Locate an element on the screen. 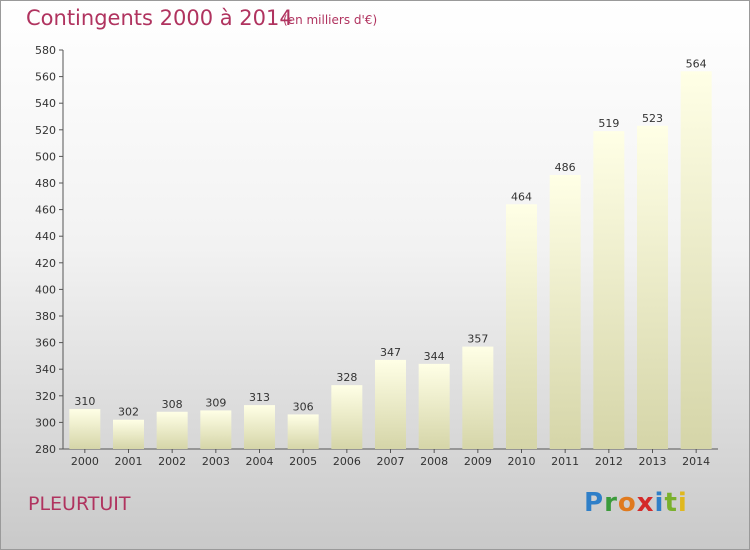 The height and width of the screenshot is (550, 750). y-tick-label: 540 is located at coordinates (45, 103).